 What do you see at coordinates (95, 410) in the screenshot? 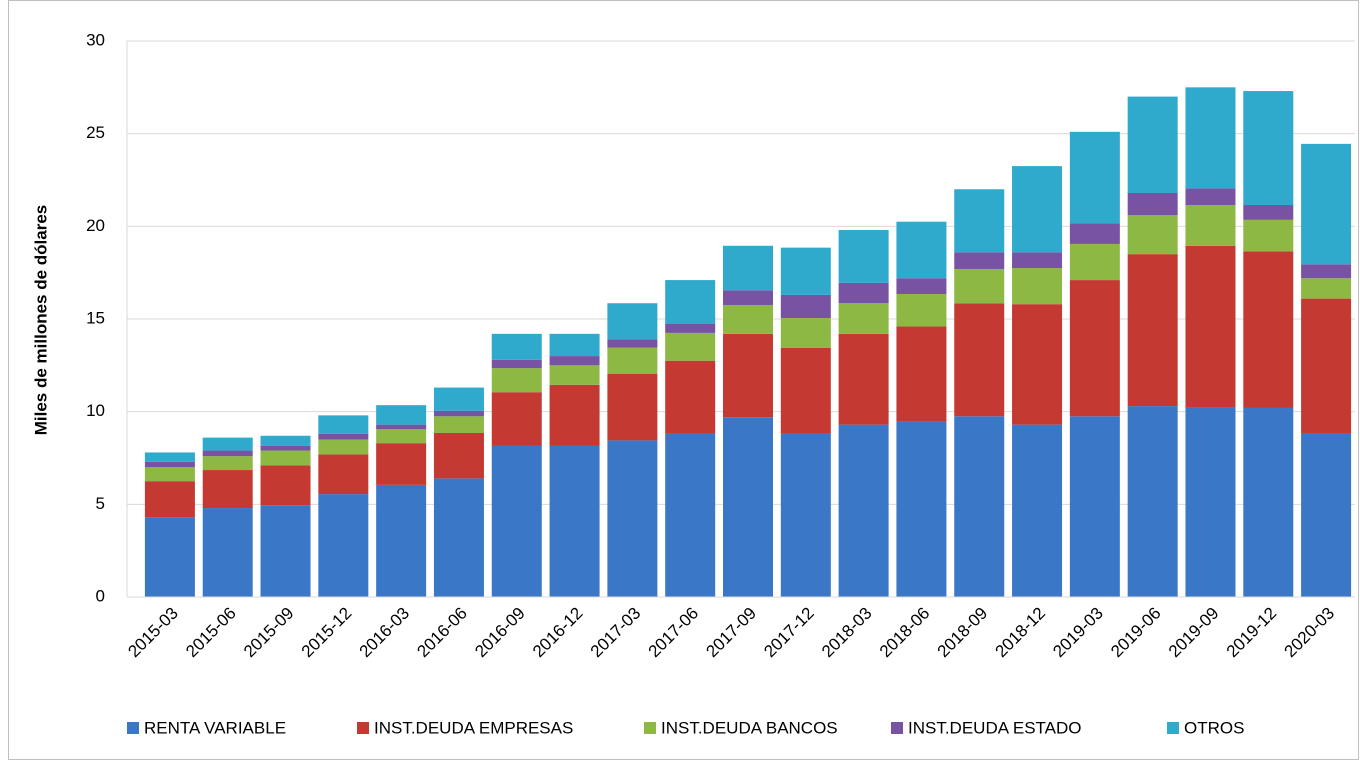
I see `y-tick-label: 10` at bounding box center [95, 410].